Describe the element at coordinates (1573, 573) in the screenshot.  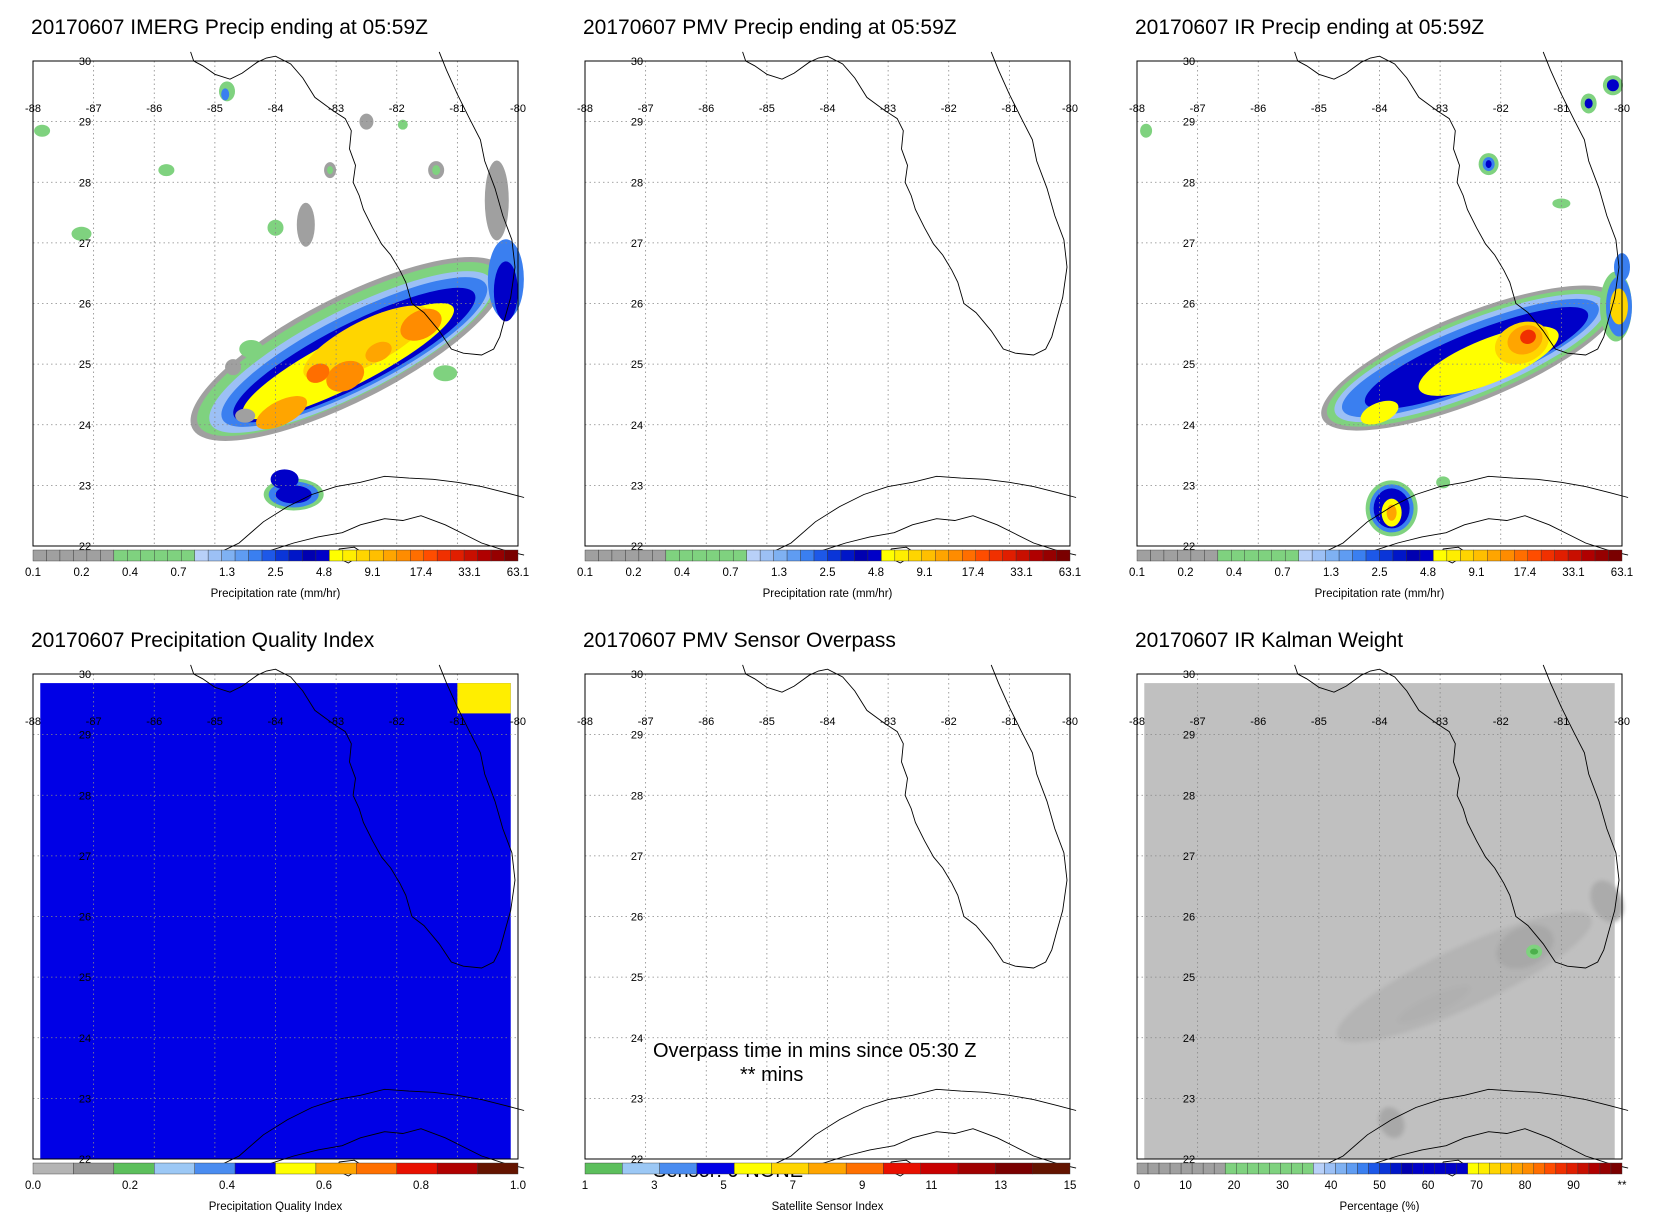
I see `colorbar-tick-label: 33.1` at that location.